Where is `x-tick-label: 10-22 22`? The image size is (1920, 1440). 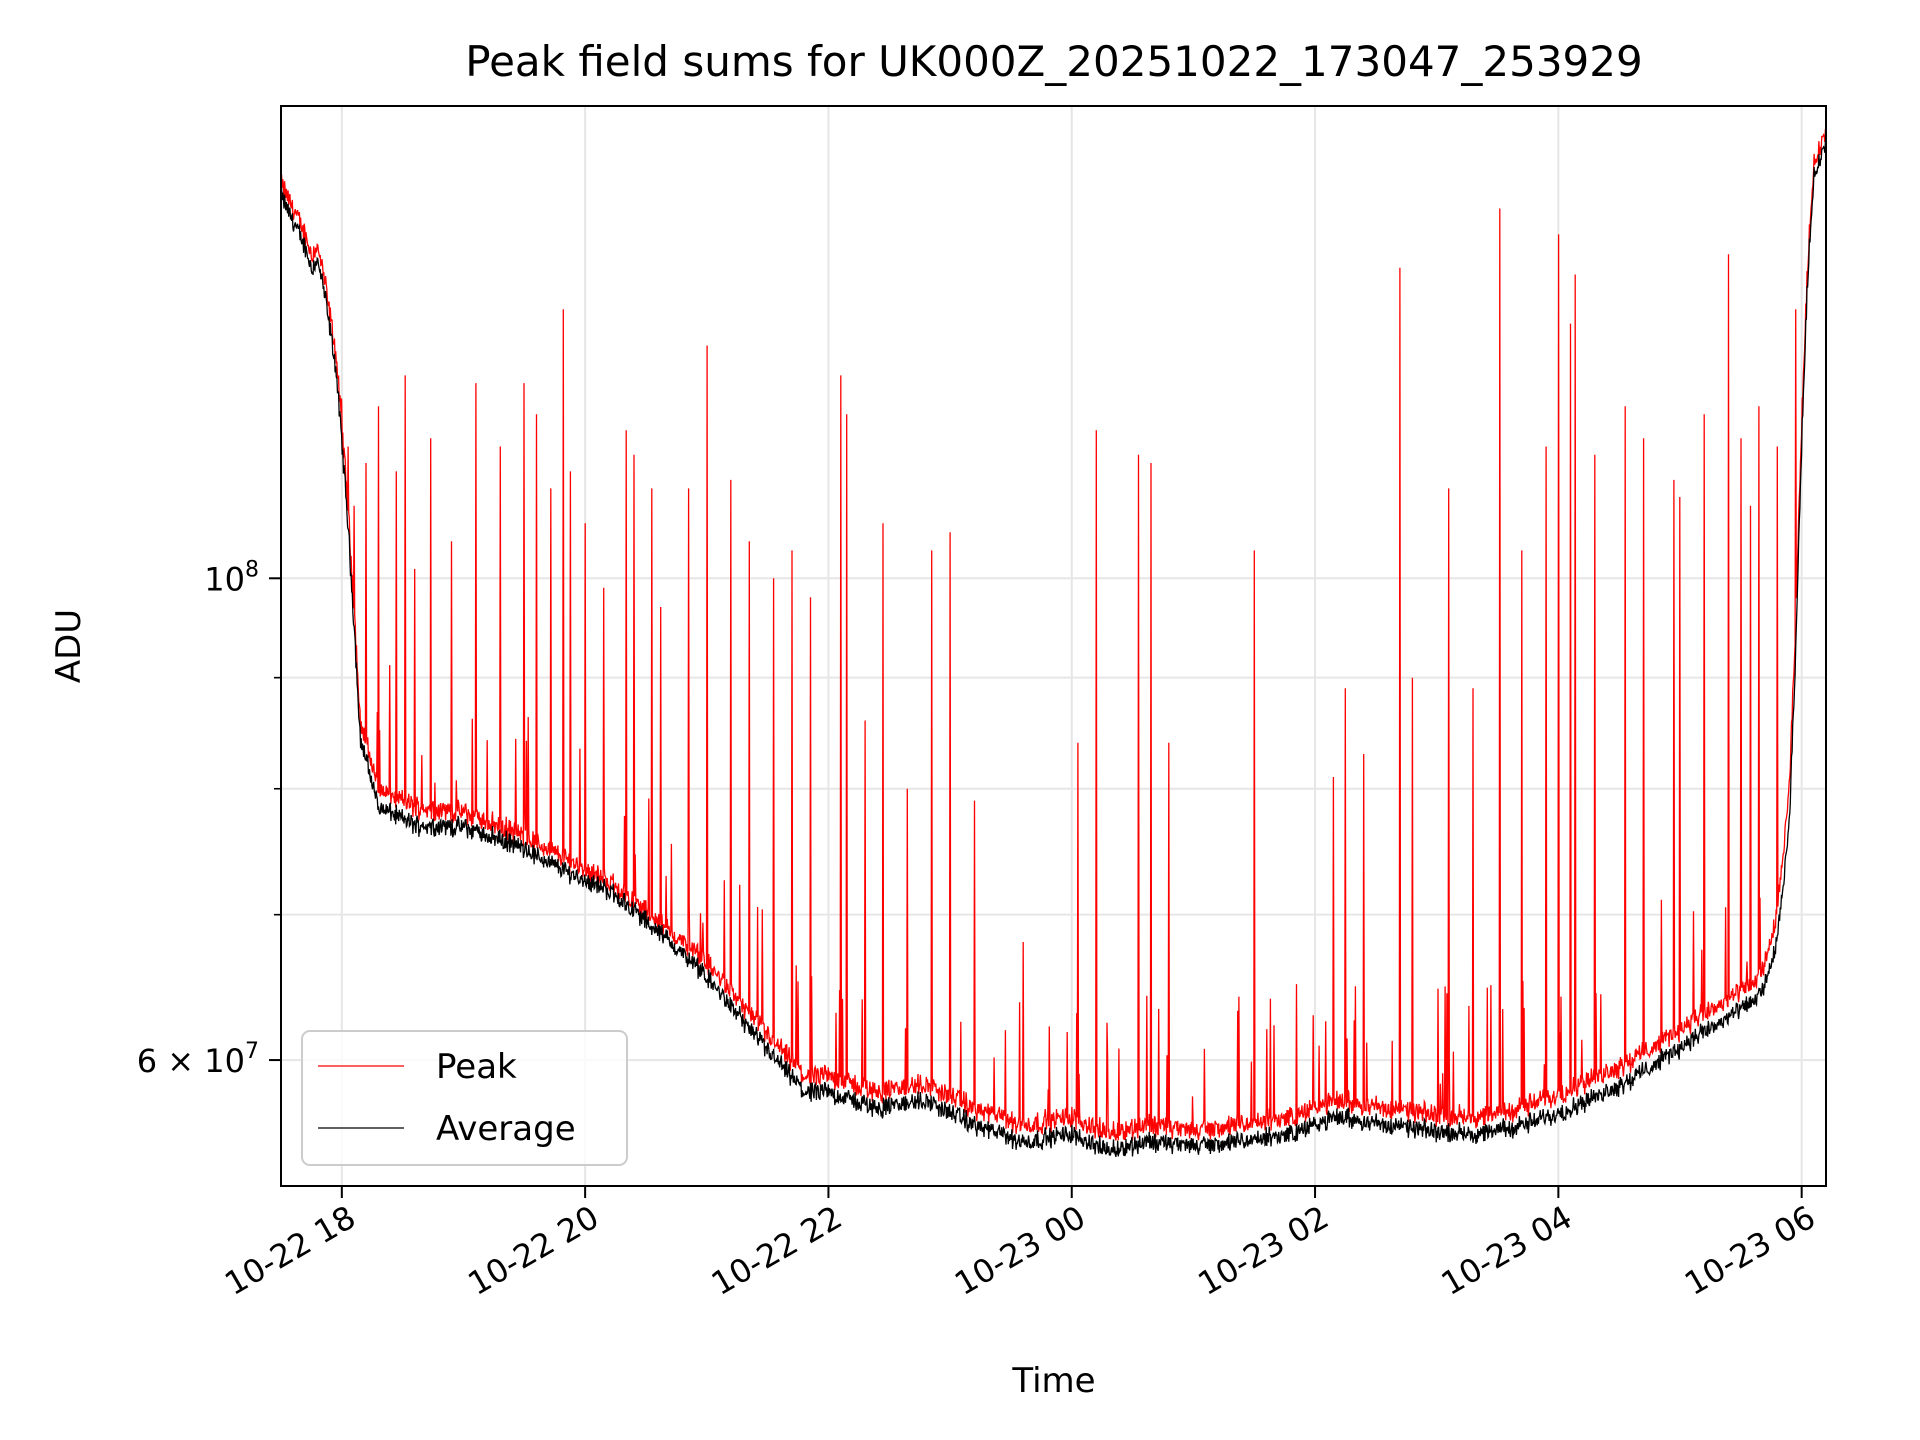
x-tick-label: 10-22 22 is located at coordinates (777, 1250).